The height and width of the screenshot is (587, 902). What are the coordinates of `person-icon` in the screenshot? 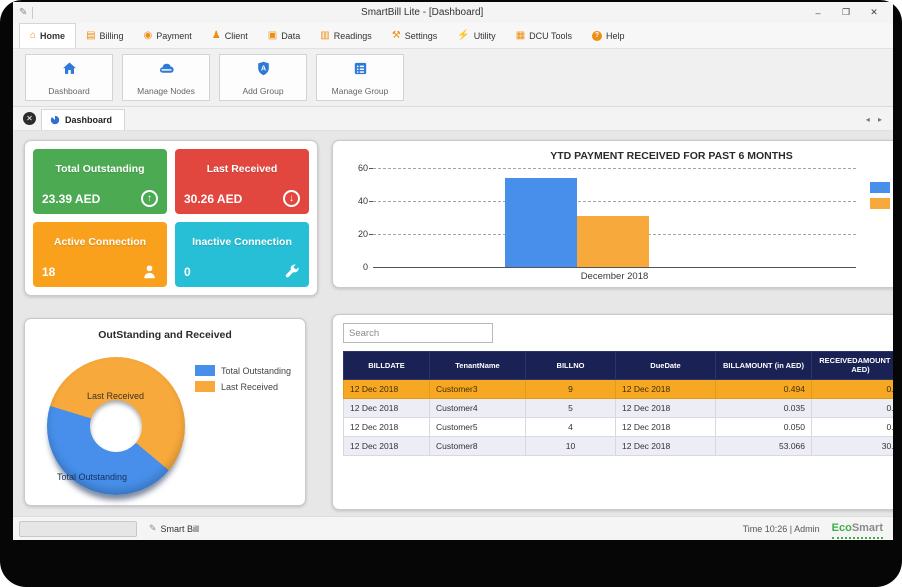 It's located at (149, 271).